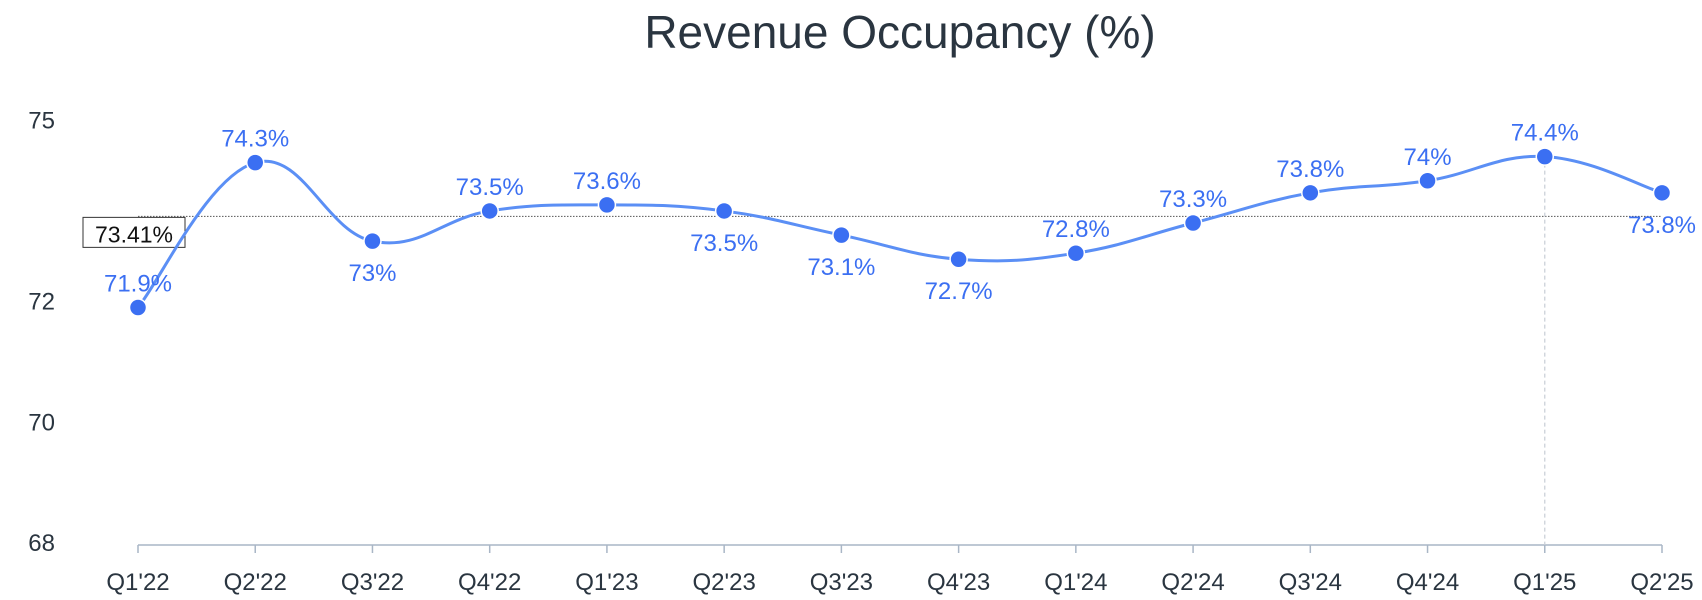  I want to click on y-axis: 68 70 72 75, so click(41, 332).